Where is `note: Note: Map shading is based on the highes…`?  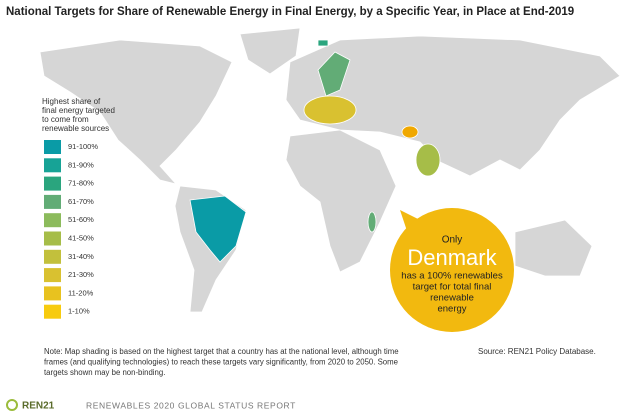 note: Note: Map shading is based on the highes… is located at coordinates (221, 362).